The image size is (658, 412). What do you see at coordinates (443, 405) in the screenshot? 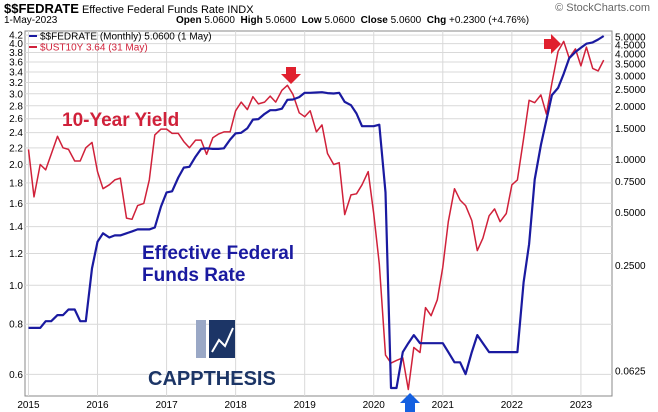
I see `x-tick-label: 2021` at bounding box center [443, 405].